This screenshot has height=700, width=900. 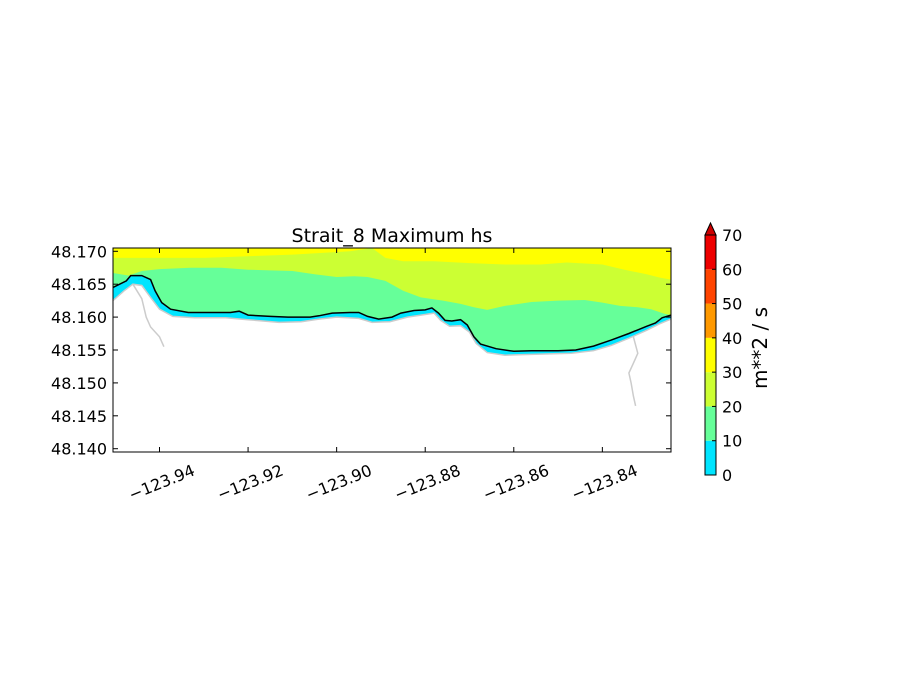 I want to click on colorbar-tick-label: 40, so click(x=732, y=338).